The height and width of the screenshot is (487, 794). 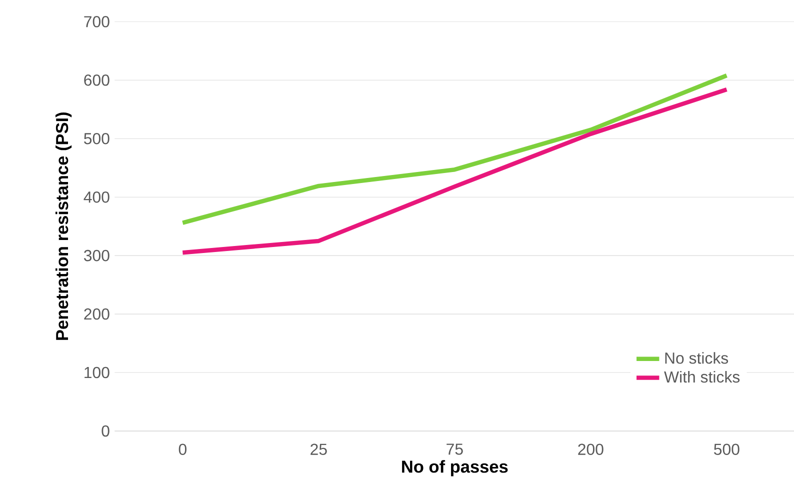 I want to click on x-tick-label: 25, so click(x=318, y=449).